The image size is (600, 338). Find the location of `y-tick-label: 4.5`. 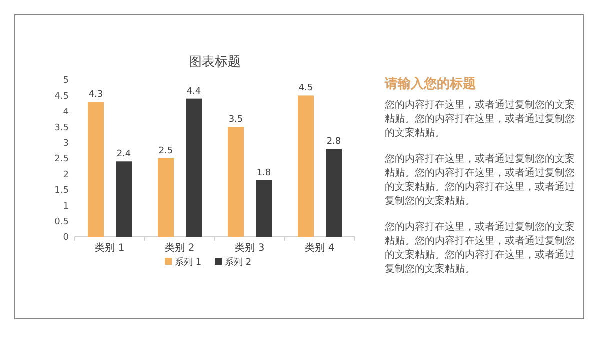

y-tick-label: 4.5 is located at coordinates (61, 97).